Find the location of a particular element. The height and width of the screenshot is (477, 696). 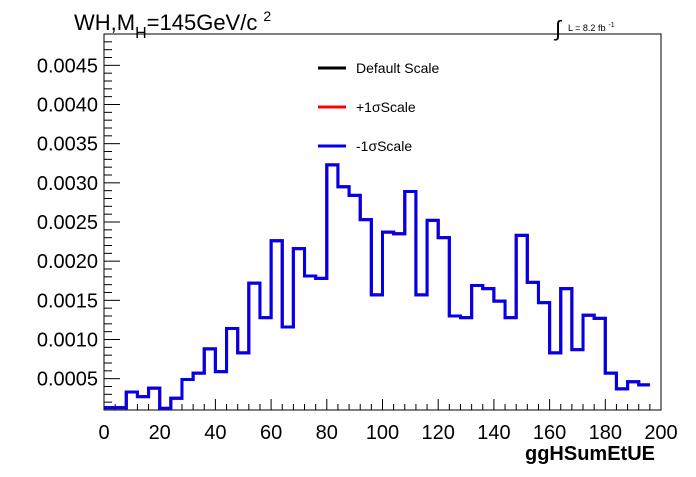

chart-title-rest: =145GeV/c is located at coordinates (202, 22).